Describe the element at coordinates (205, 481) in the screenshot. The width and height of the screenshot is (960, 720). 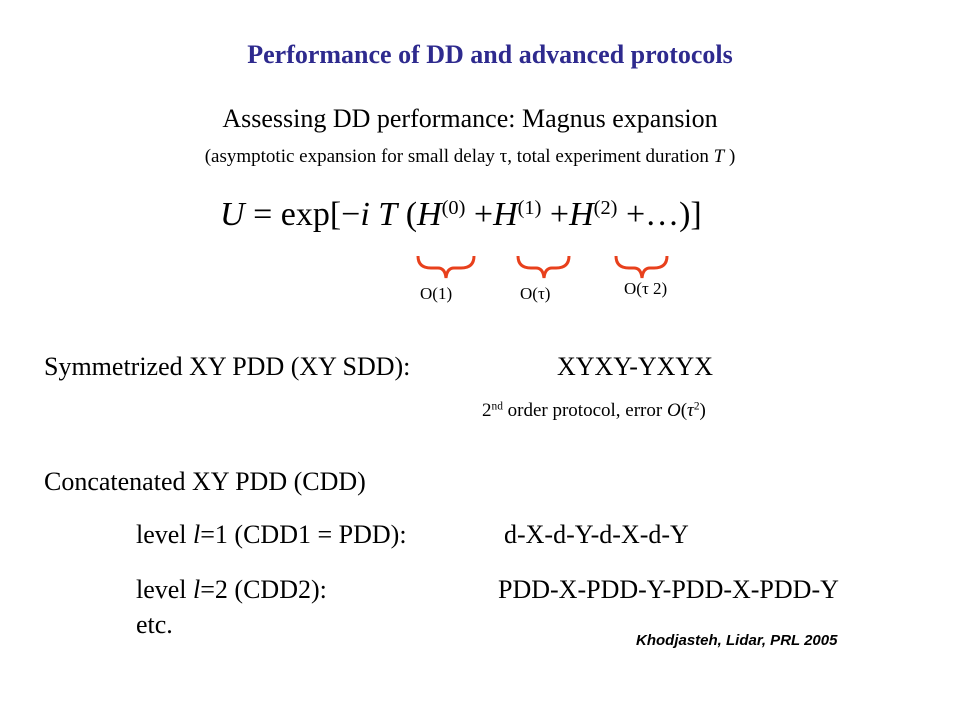
I see `cdd-heading: Concatenated XY PDD (CDD)` at that location.